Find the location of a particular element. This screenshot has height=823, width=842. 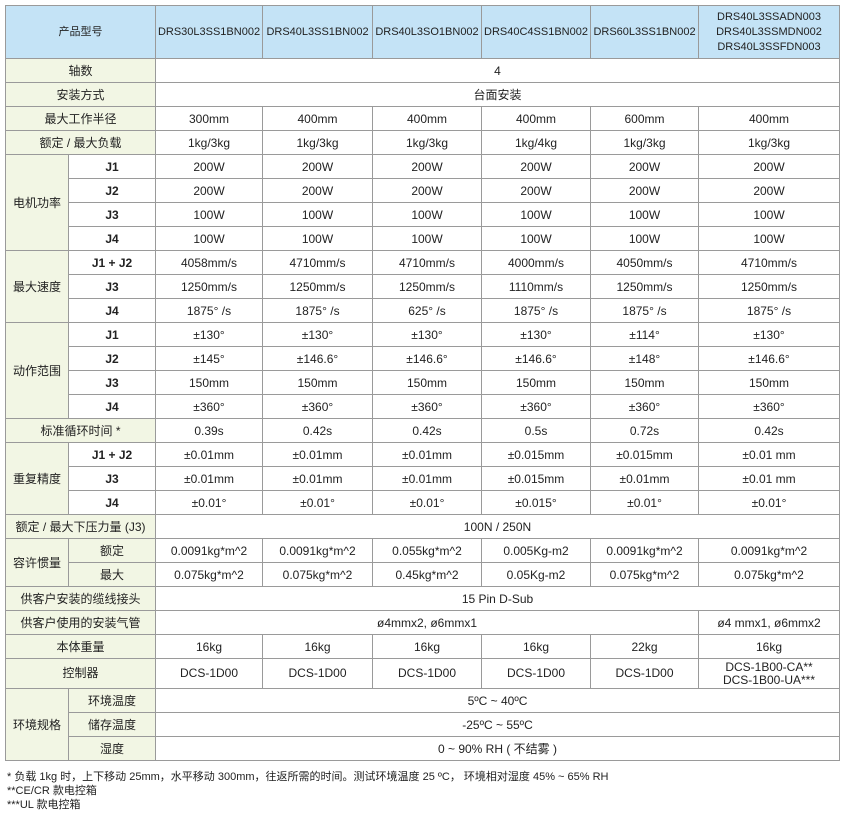

row-group-label: 容许惯量 is located at coordinates (37, 562).